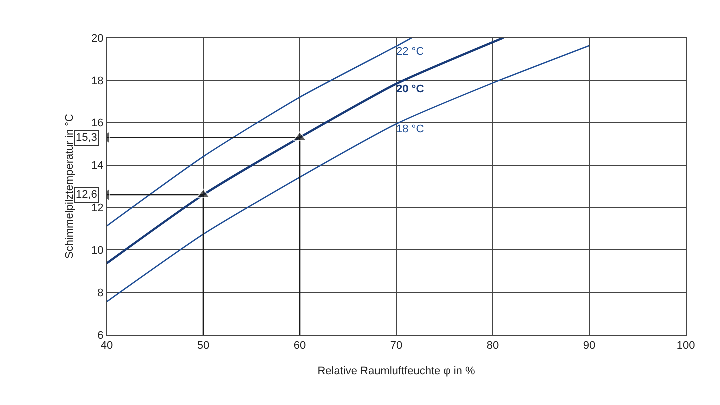  I want to click on x-tick-label: 50, so click(203, 346).